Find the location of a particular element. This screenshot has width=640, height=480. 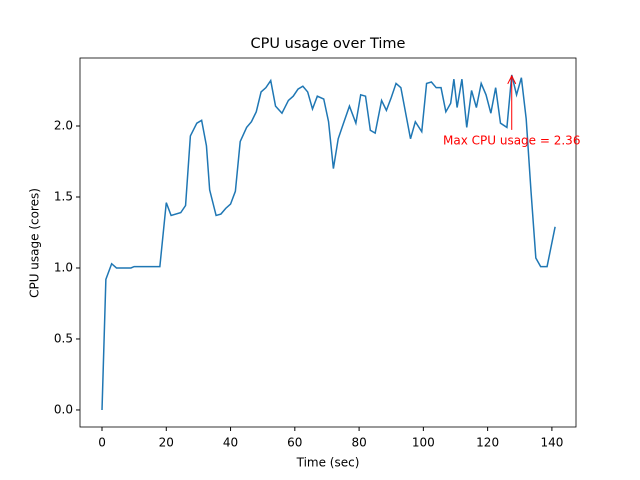

x-tick-label: 60 is located at coordinates (294, 443).